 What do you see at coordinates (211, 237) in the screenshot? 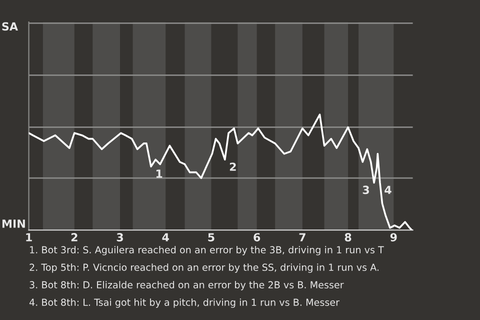
I see `x-tick-label: 5` at bounding box center [211, 237].